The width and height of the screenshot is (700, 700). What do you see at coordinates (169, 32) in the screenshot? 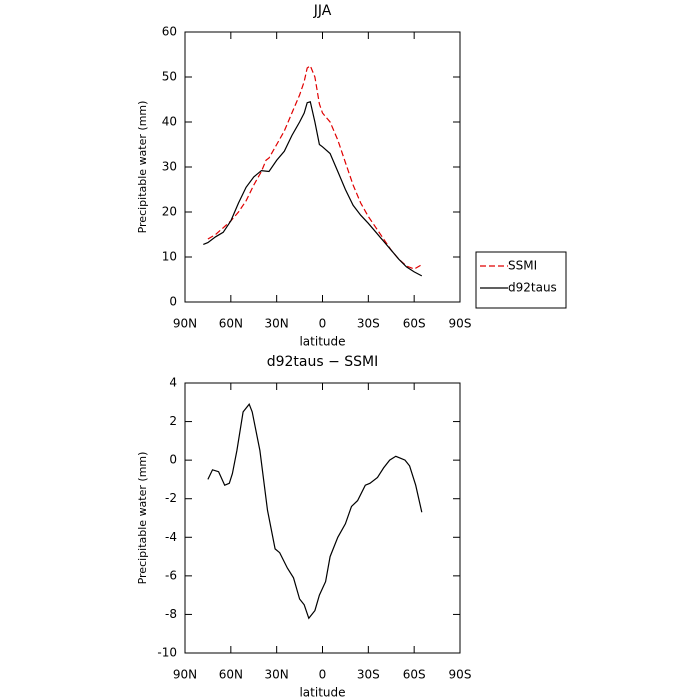
I see `y-tick-label: 60` at bounding box center [169, 32].